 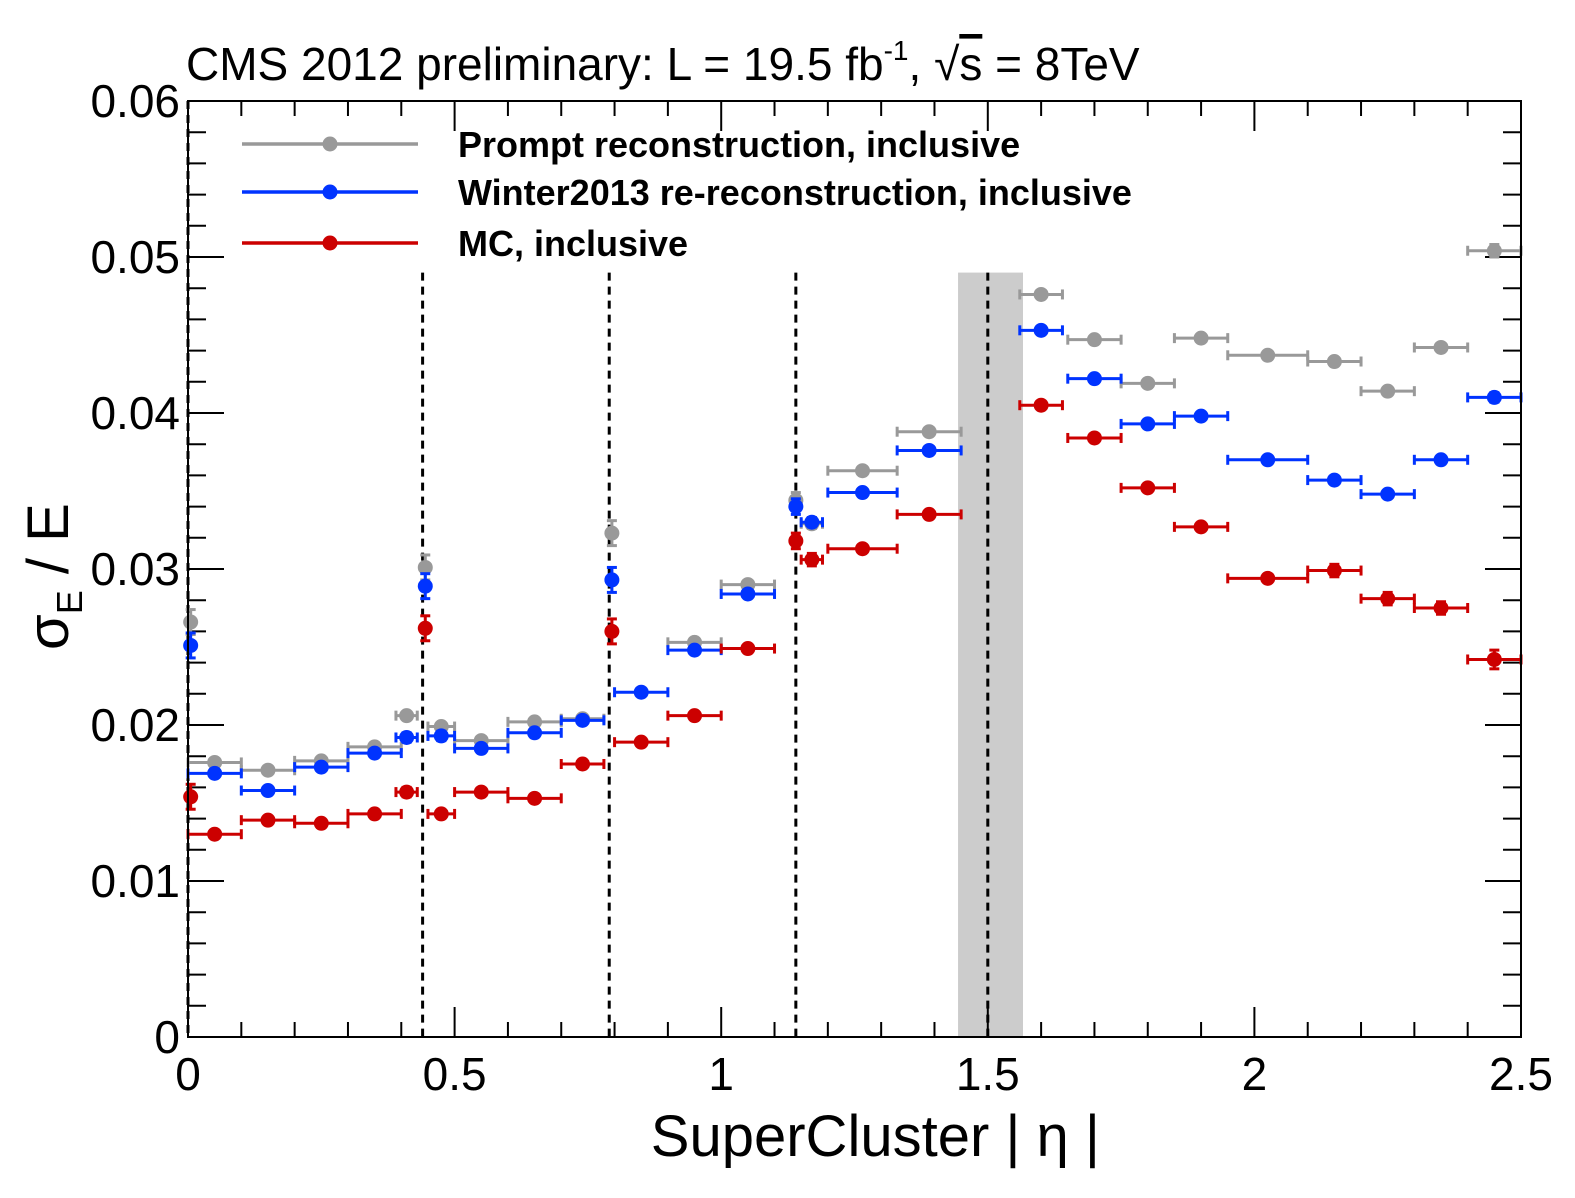 I want to click on y-tick-label: 0.01, so click(x=135, y=881).